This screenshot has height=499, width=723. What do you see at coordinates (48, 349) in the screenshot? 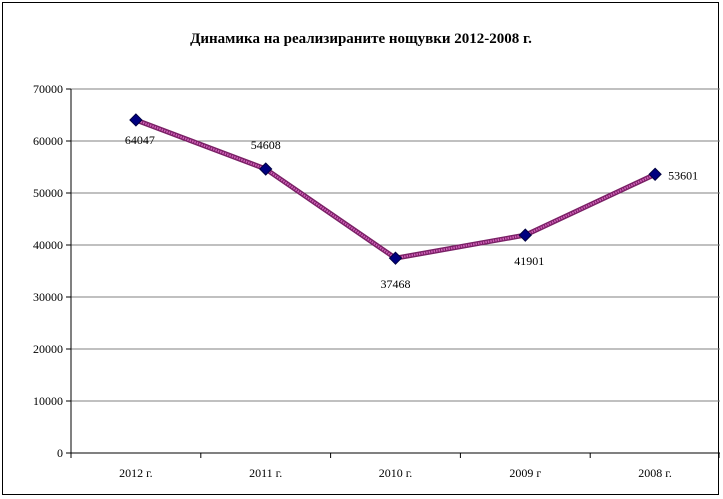
I see `y-tick-label: 20000` at bounding box center [48, 349].